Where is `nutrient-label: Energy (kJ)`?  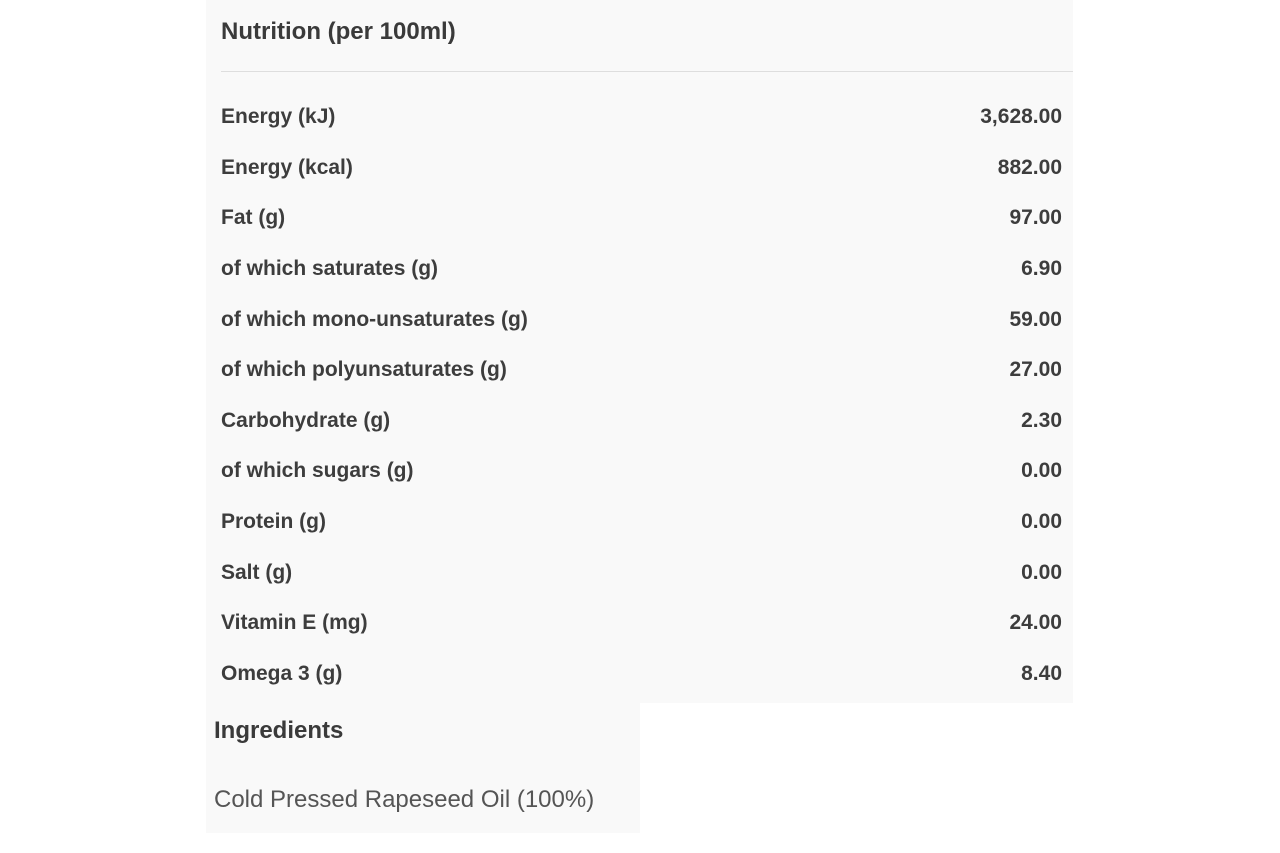
nutrient-label: Energy (kJ) is located at coordinates (278, 117).